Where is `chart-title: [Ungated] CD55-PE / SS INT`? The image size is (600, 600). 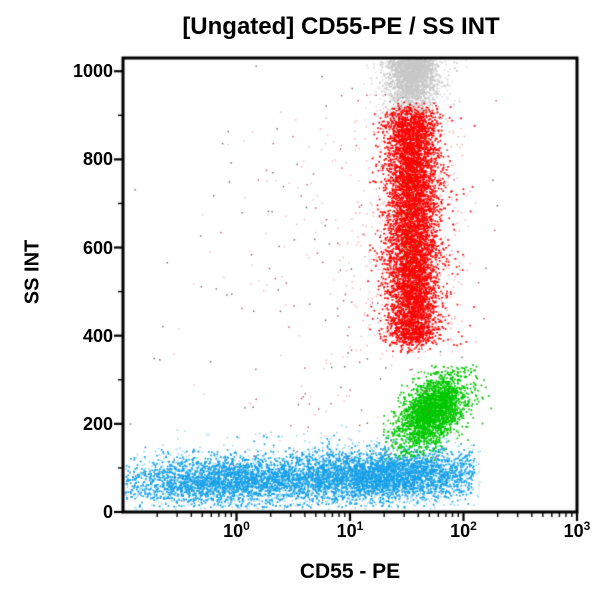
chart-title: [Ungated] CD55-PE / SS INT is located at coordinates (341, 26).